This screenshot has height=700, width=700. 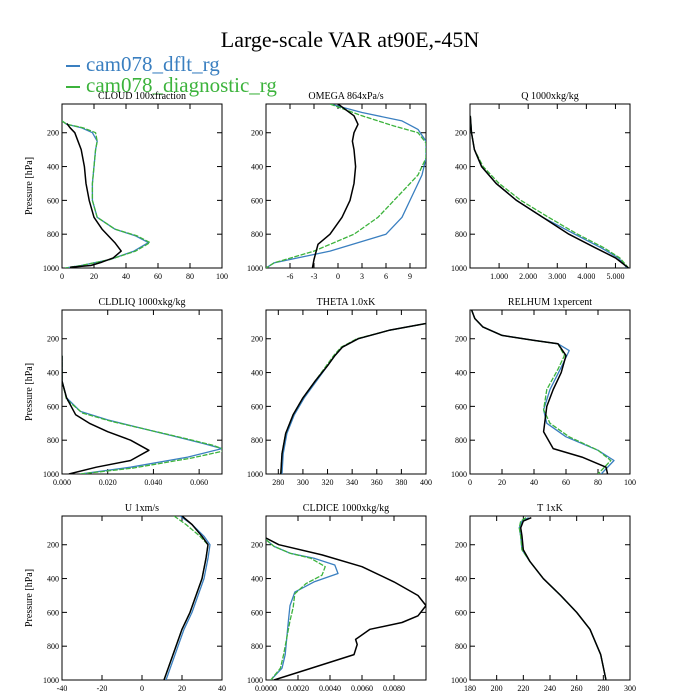 I want to click on panel-title: CLDLIQ 1000xkg/kg, so click(x=142, y=302).